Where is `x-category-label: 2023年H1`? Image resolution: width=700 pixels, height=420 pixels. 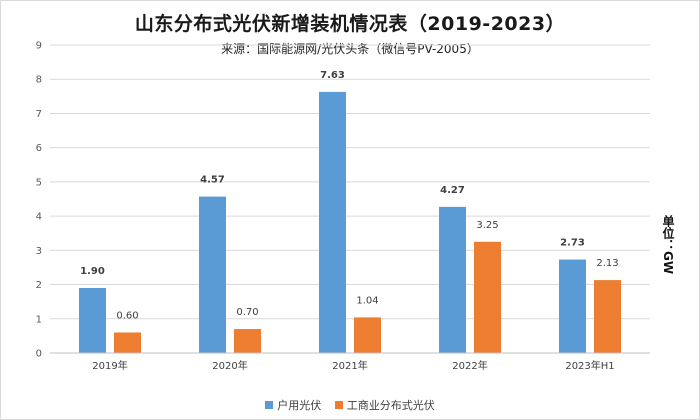
x-category-label: 2023年H1 is located at coordinates (589, 365).